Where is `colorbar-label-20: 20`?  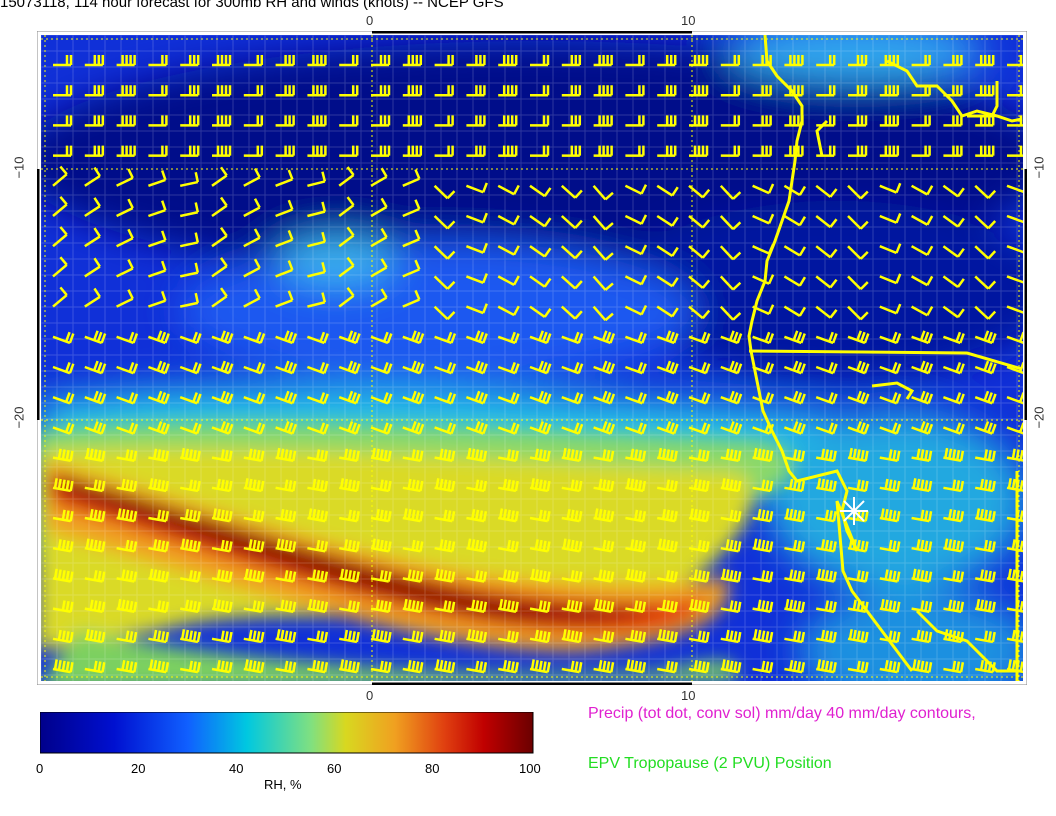 colorbar-label-20: 20 is located at coordinates (138, 768).